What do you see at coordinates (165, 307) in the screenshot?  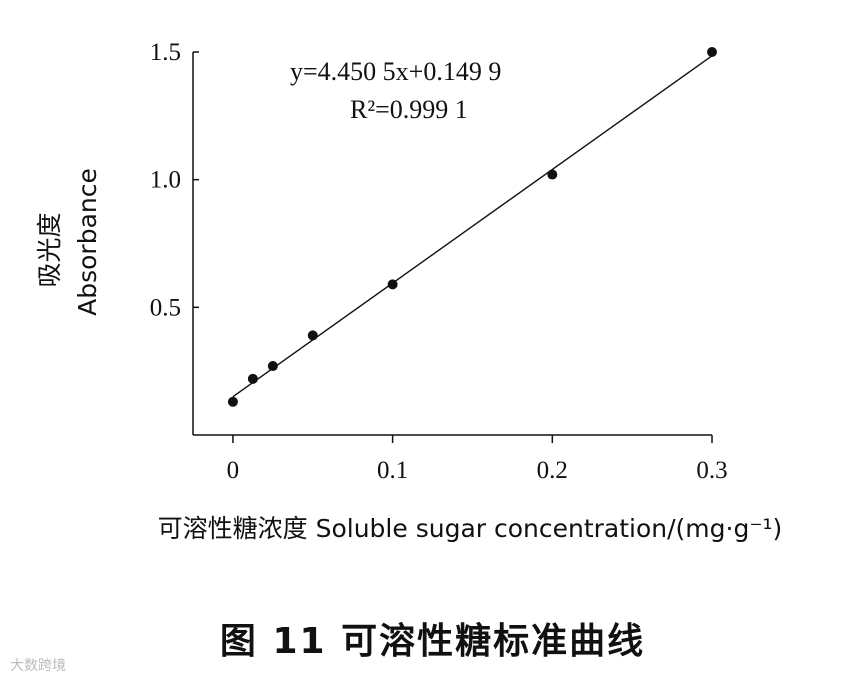 I see `y-tick-label: 0.5` at bounding box center [165, 307].